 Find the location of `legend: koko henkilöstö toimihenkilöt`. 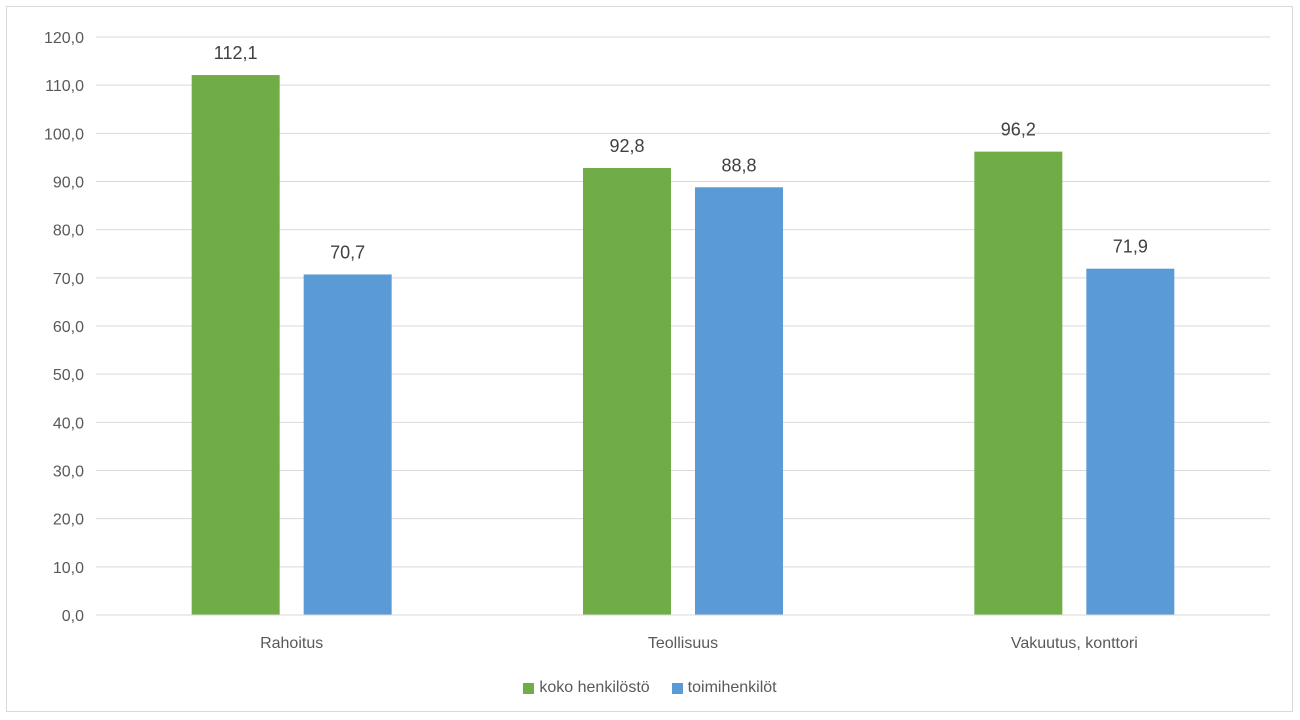

legend: koko henkilöstö toimihenkilöt is located at coordinates (650, 688).